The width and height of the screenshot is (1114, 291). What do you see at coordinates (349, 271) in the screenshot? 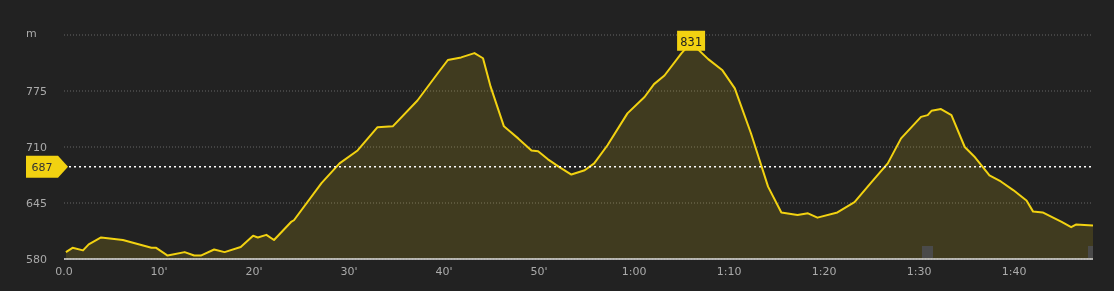
I see `x-tick-label: 30'` at bounding box center [349, 271].